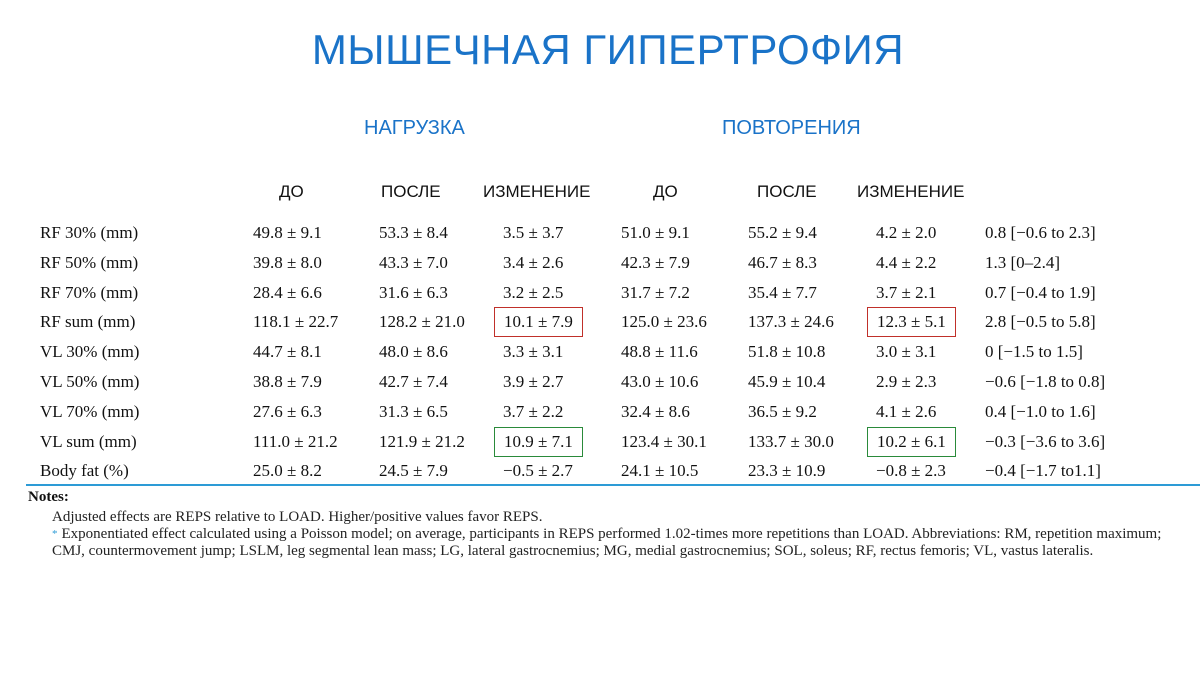 The width and height of the screenshot is (1200, 675). Describe the element at coordinates (906, 352) in the screenshot. I see `cell-reps-change: 3.0 ± 3.1` at that location.